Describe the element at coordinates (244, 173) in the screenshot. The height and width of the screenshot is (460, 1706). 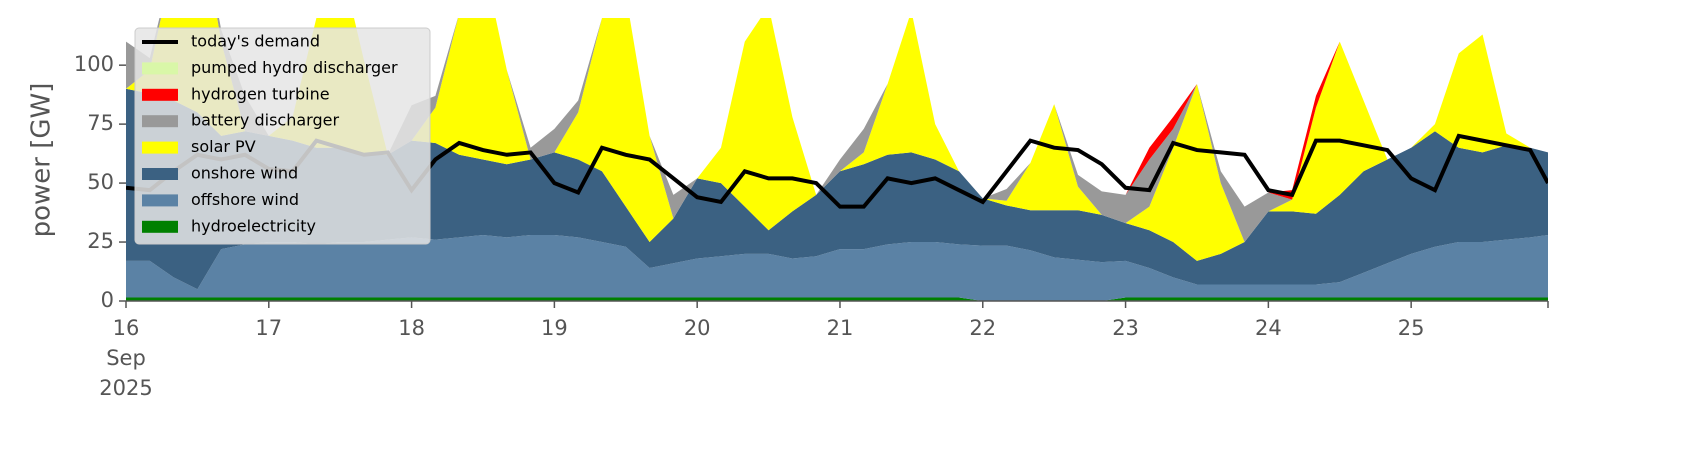
I see `legend-label: onshore wind` at that location.